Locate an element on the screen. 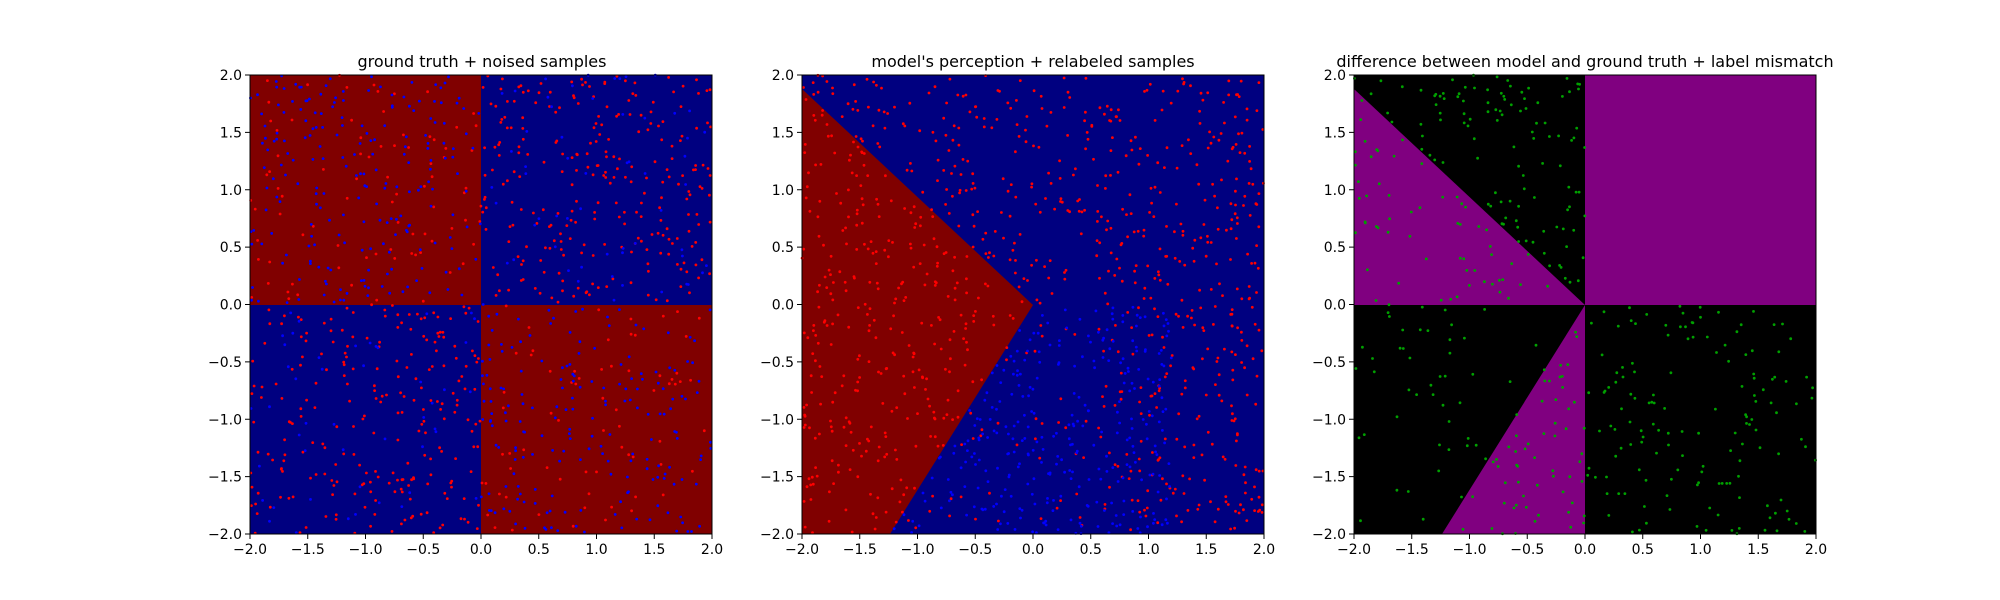 This screenshot has width=2000, height=600. x-tick-label: −1.0 is located at coordinates (918, 550).